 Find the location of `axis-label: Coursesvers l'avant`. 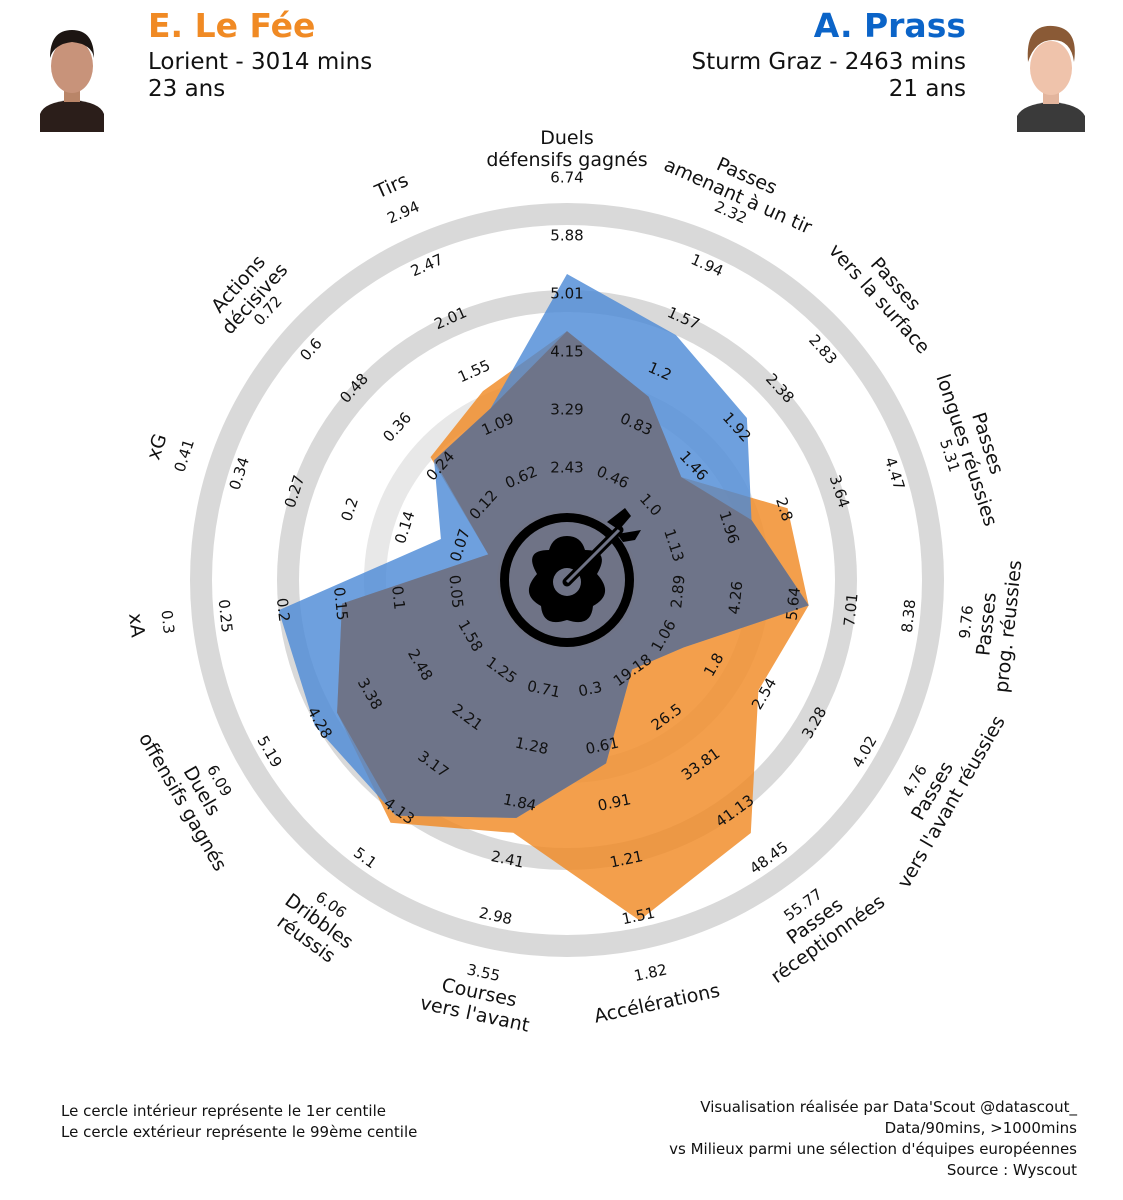

axis-label: Coursesvers l'avant is located at coordinates (477, 1003).